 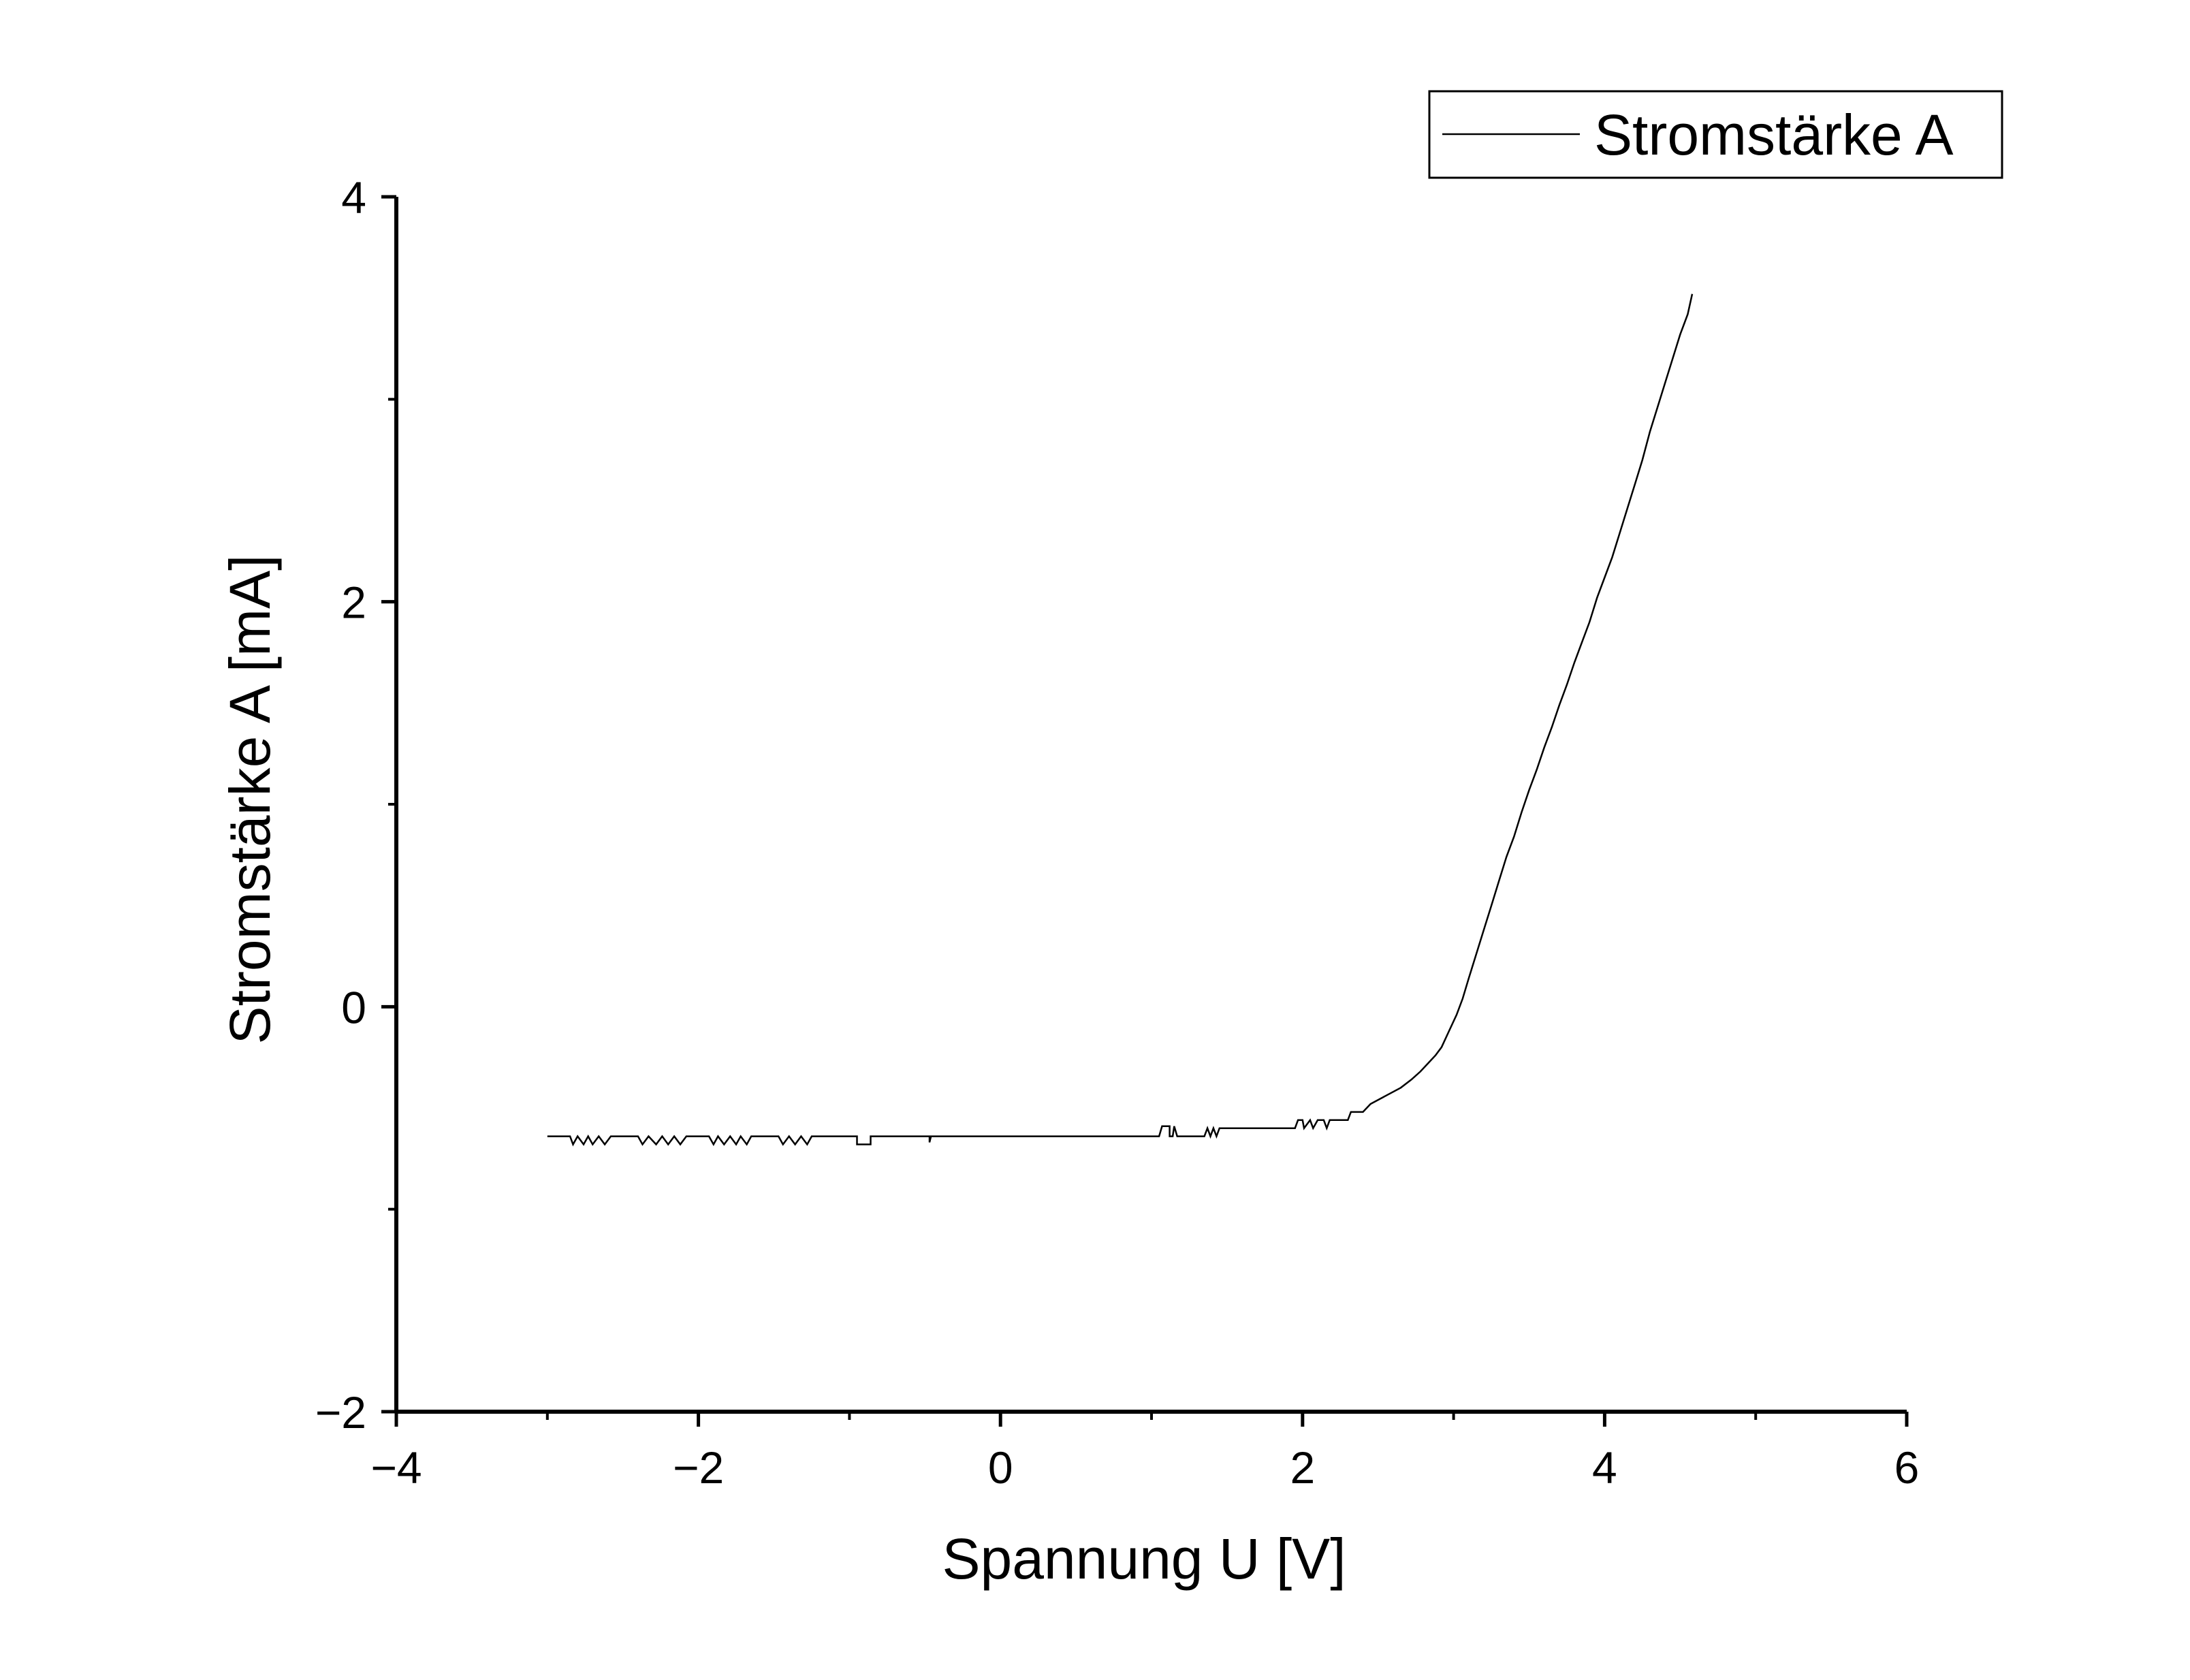 What do you see at coordinates (353, 1007) in the screenshot?
I see `y-tick-label: 0` at bounding box center [353, 1007].